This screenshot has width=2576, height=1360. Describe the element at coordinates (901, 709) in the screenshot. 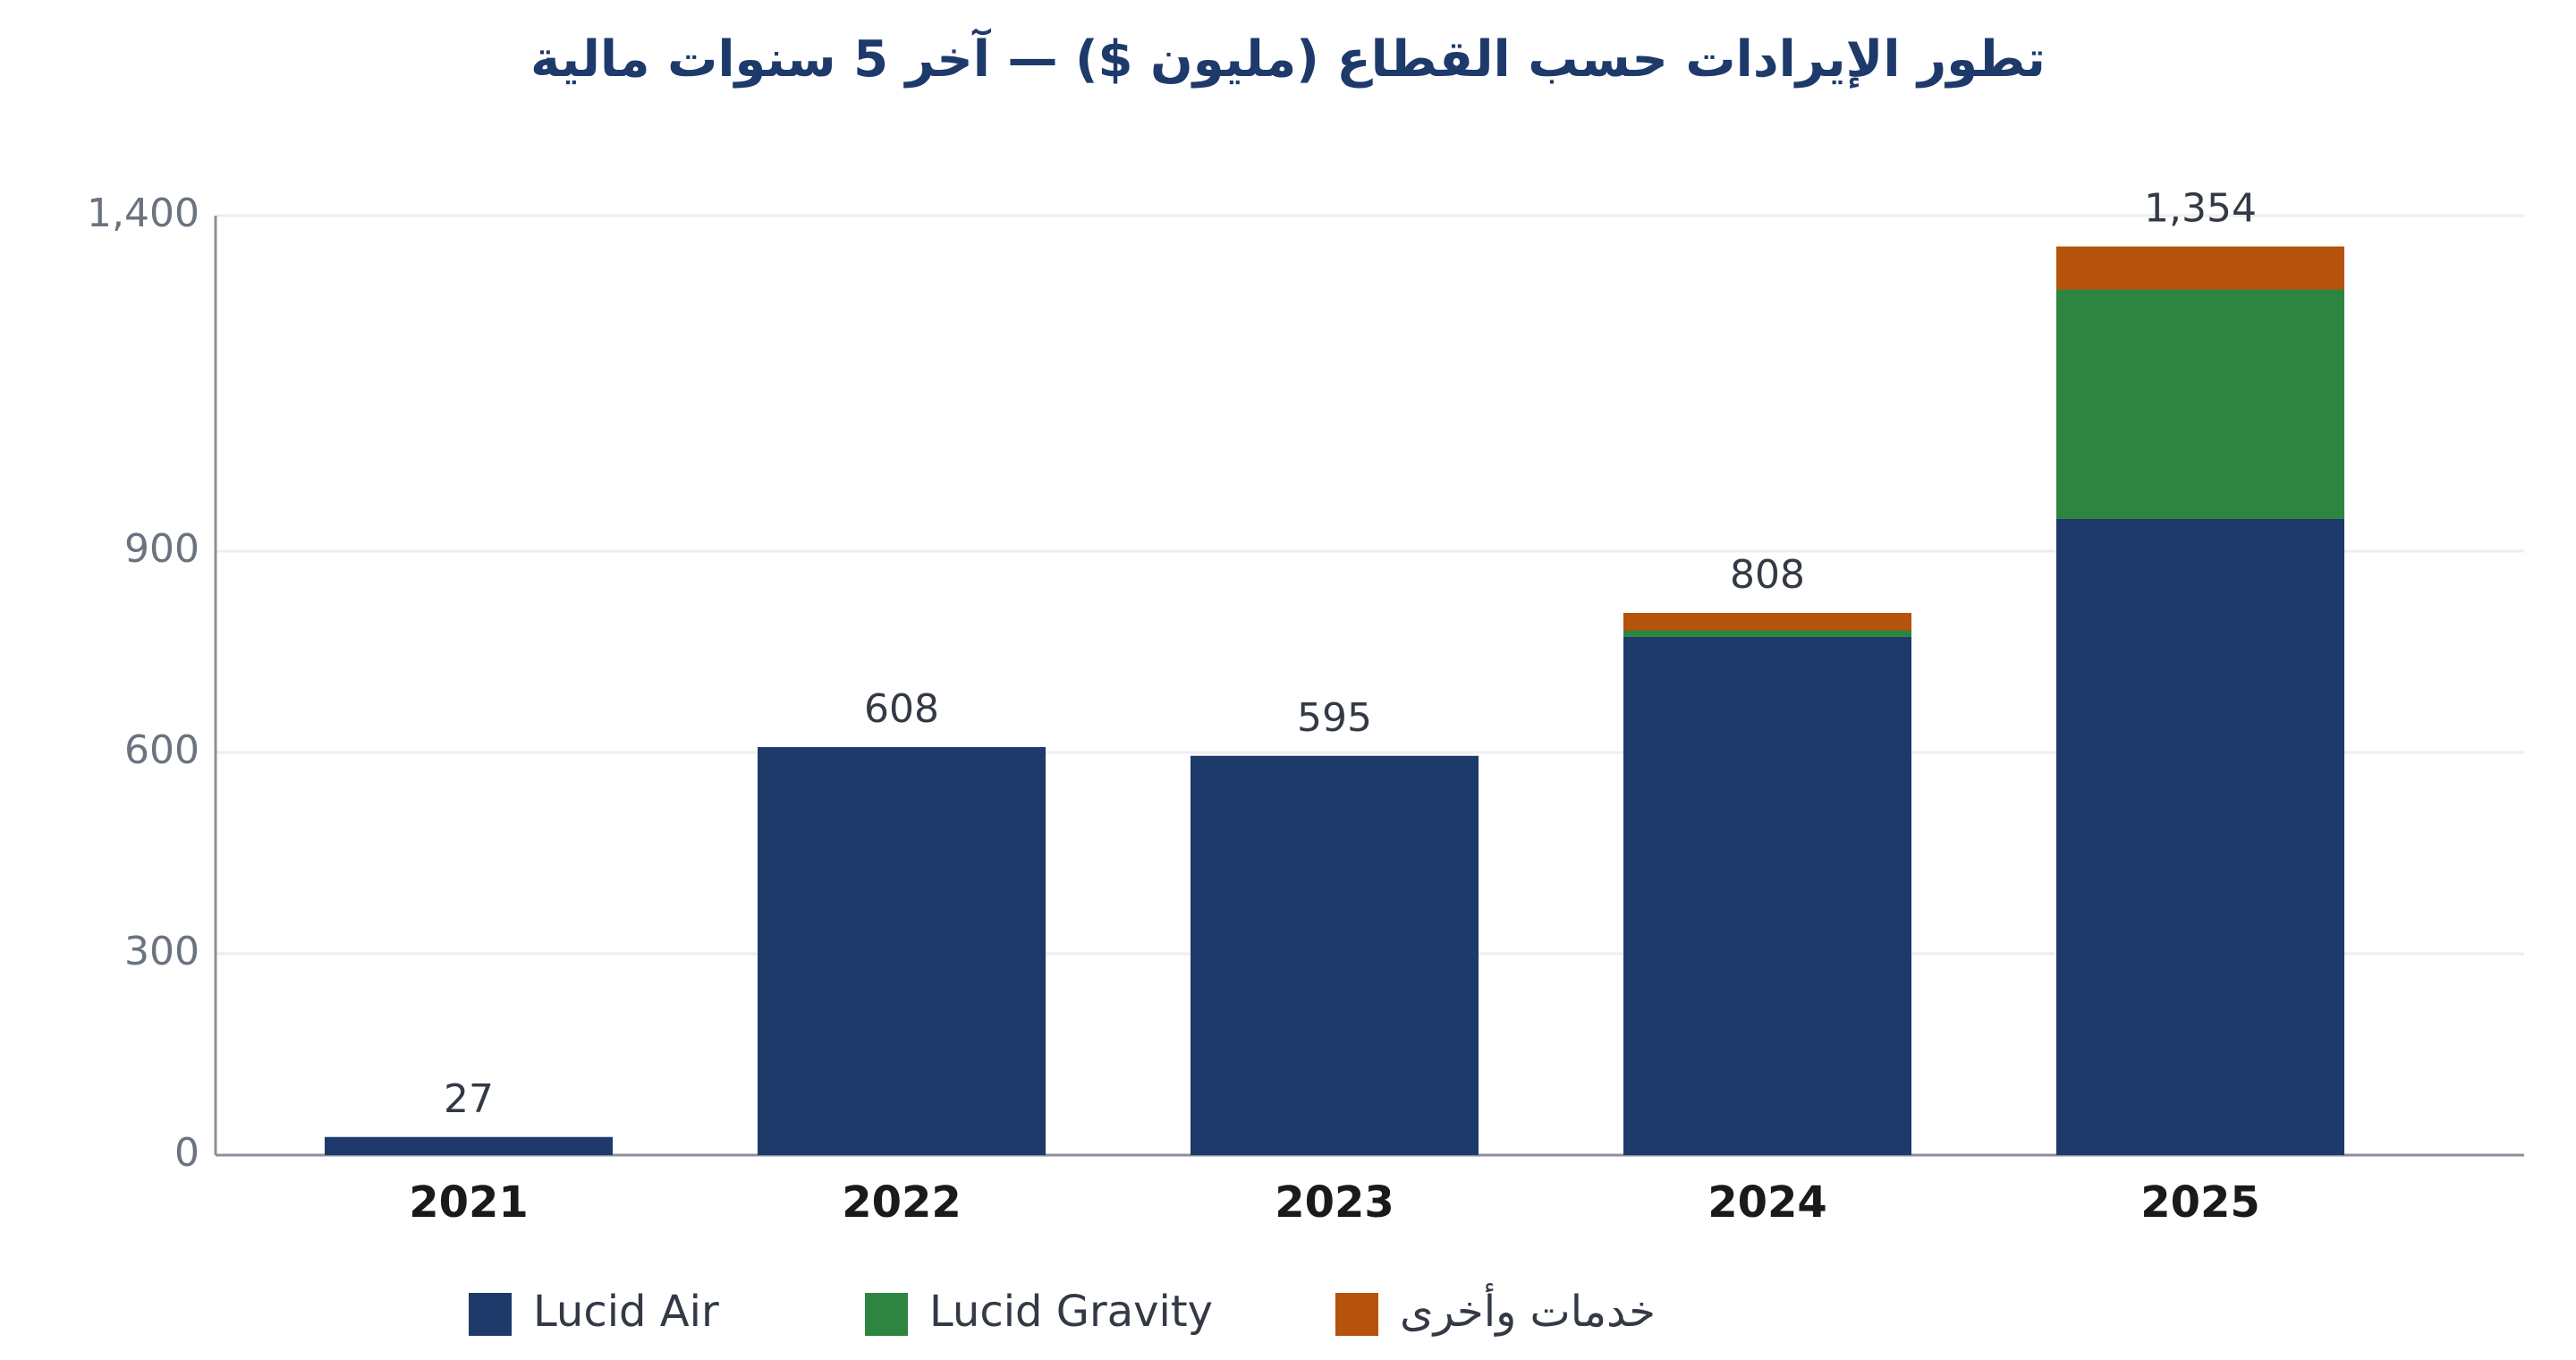

I see `total-label: 608` at that location.